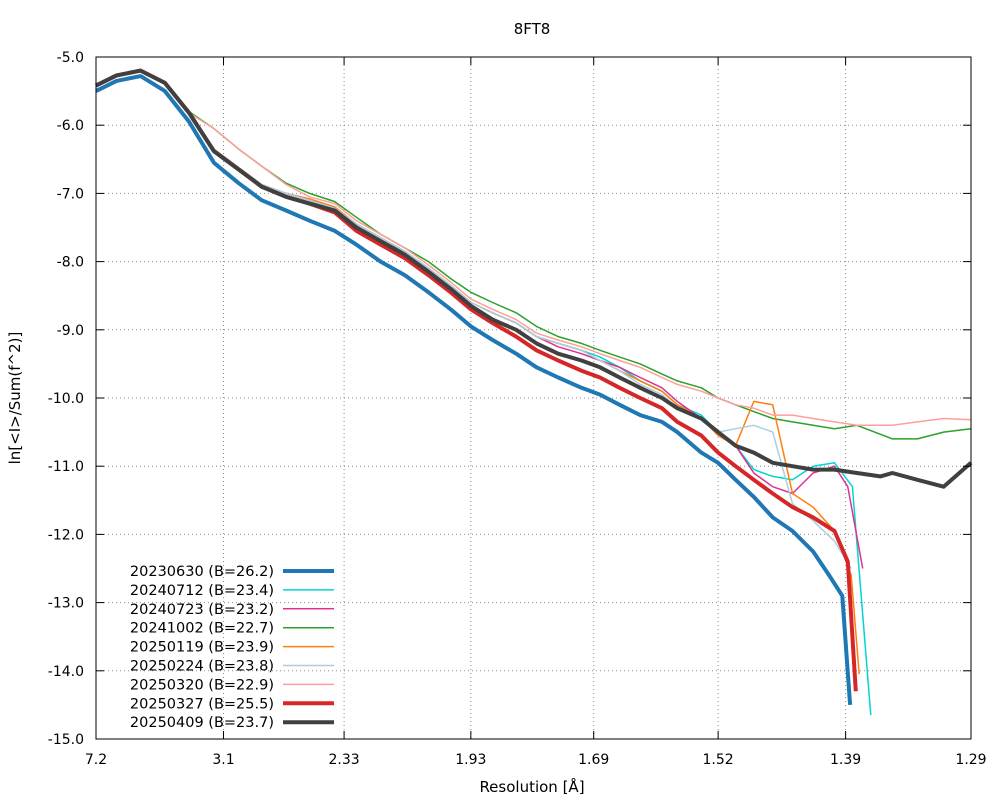  Describe the element at coordinates (718, 760) in the screenshot. I see `x-tick-label: 1.52` at that location.